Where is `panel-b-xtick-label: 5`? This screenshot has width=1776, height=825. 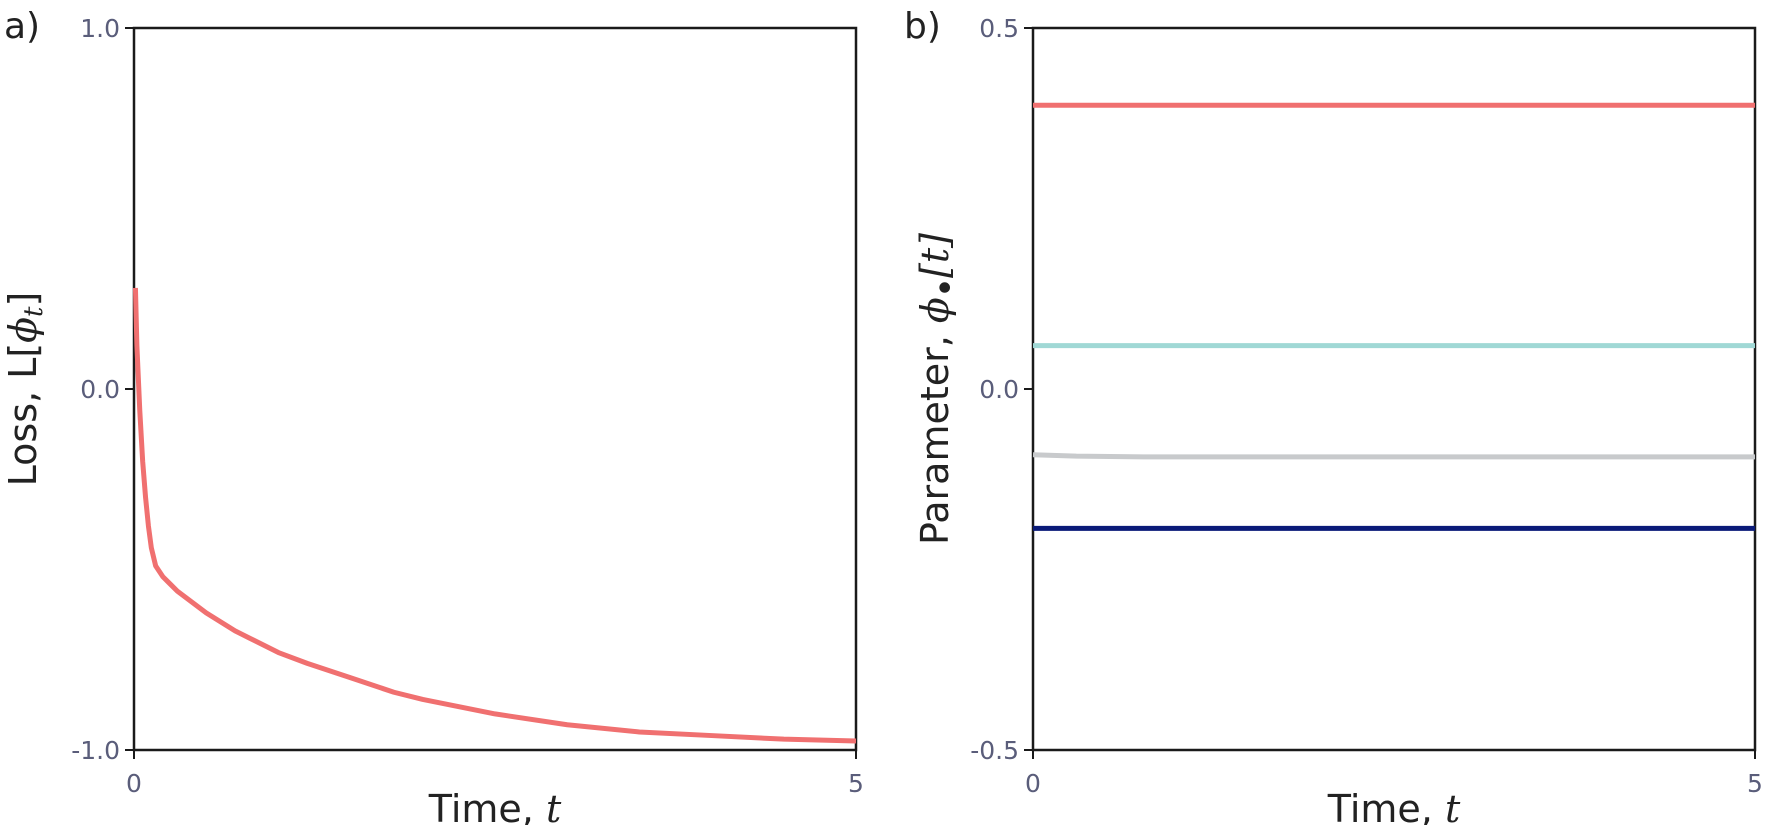 panel-b-xtick-label: 5 is located at coordinates (1755, 783).